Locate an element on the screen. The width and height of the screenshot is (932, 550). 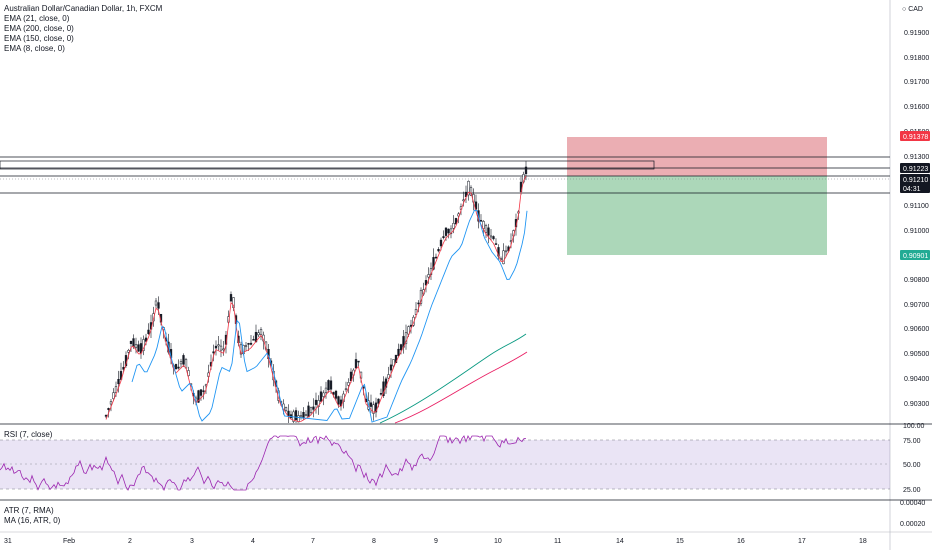
price-tick: 0.91700 is located at coordinates (916, 82).